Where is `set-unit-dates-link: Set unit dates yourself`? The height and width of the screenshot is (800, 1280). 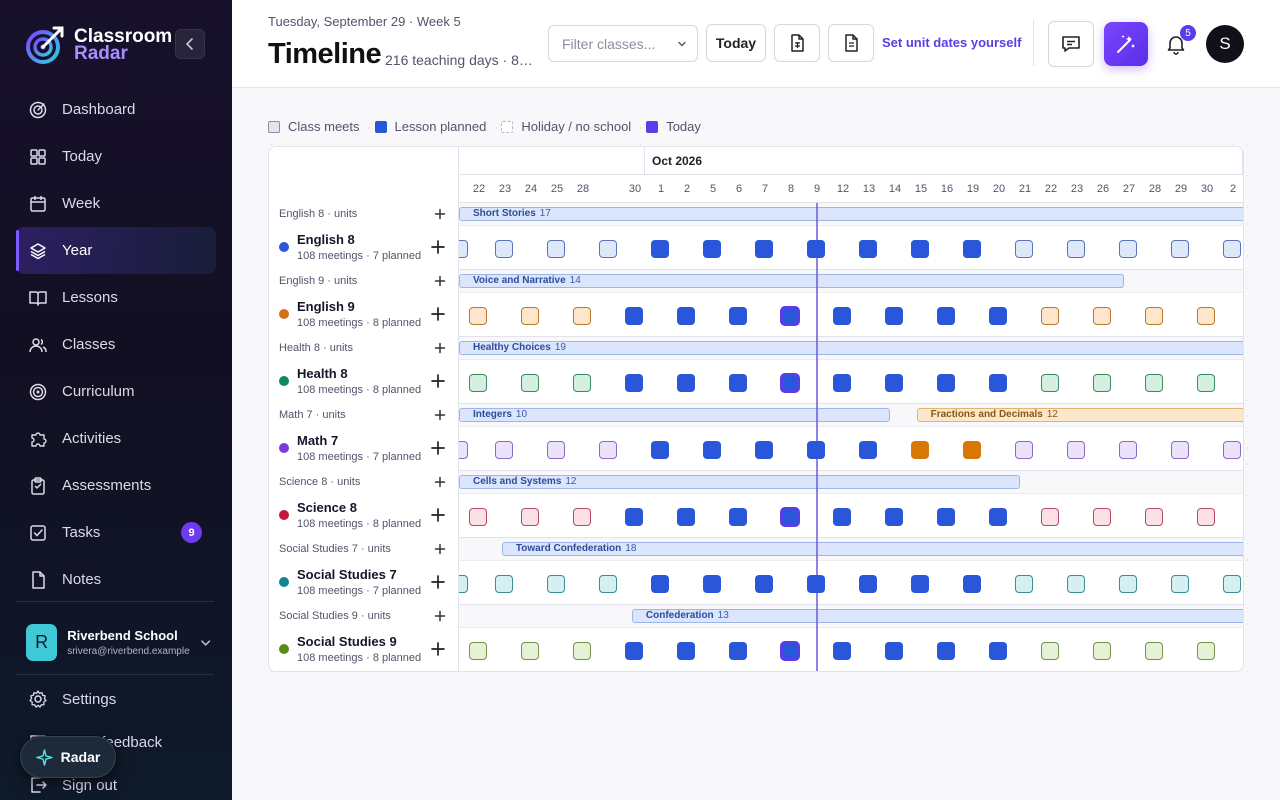 set-unit-dates-link: Set unit dates yourself is located at coordinates (952, 42).